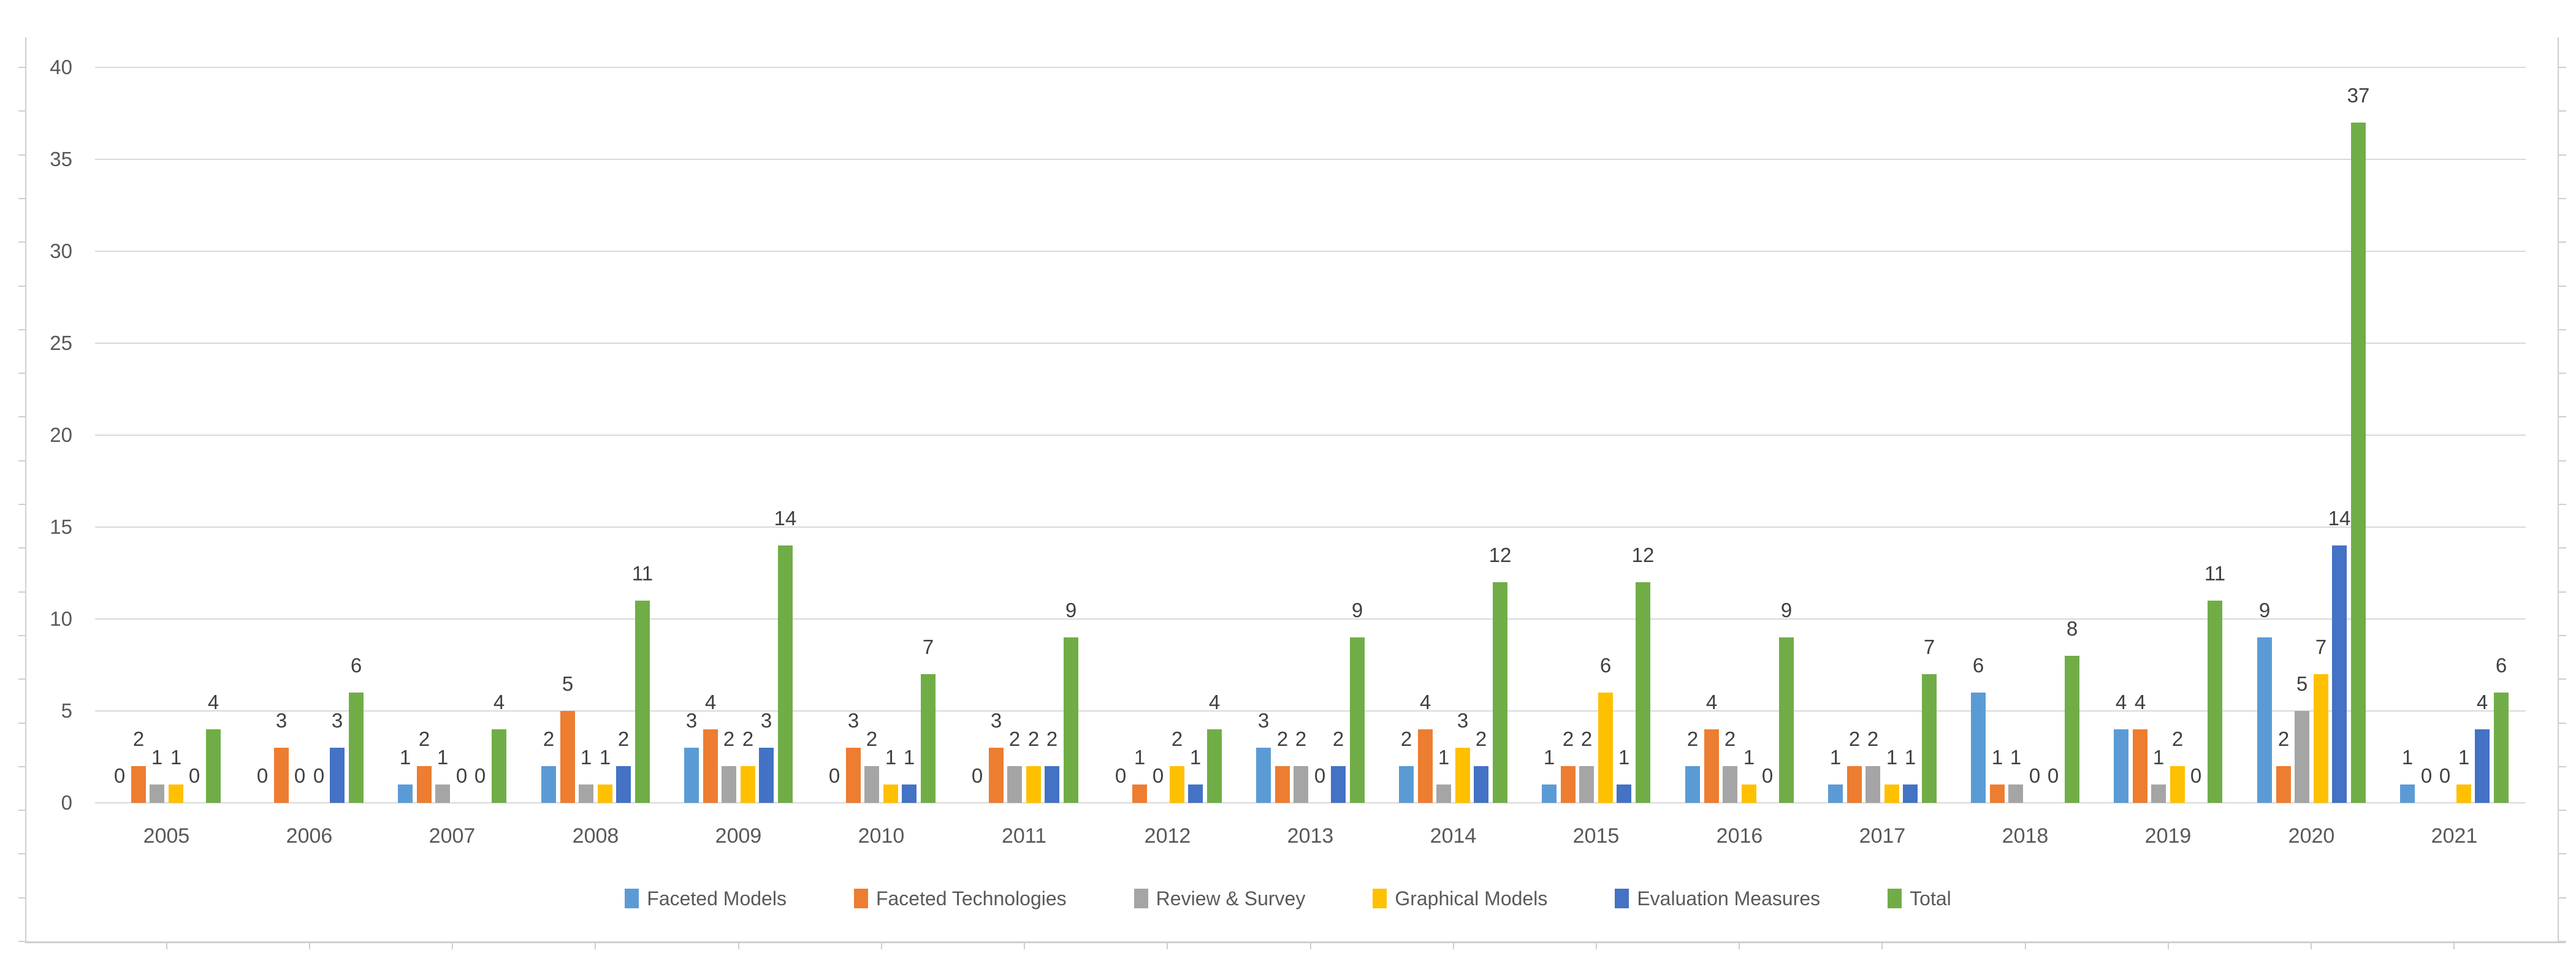 This screenshot has width=2576, height=961. I want to click on bar-value-label: 8, so click(2072, 628).